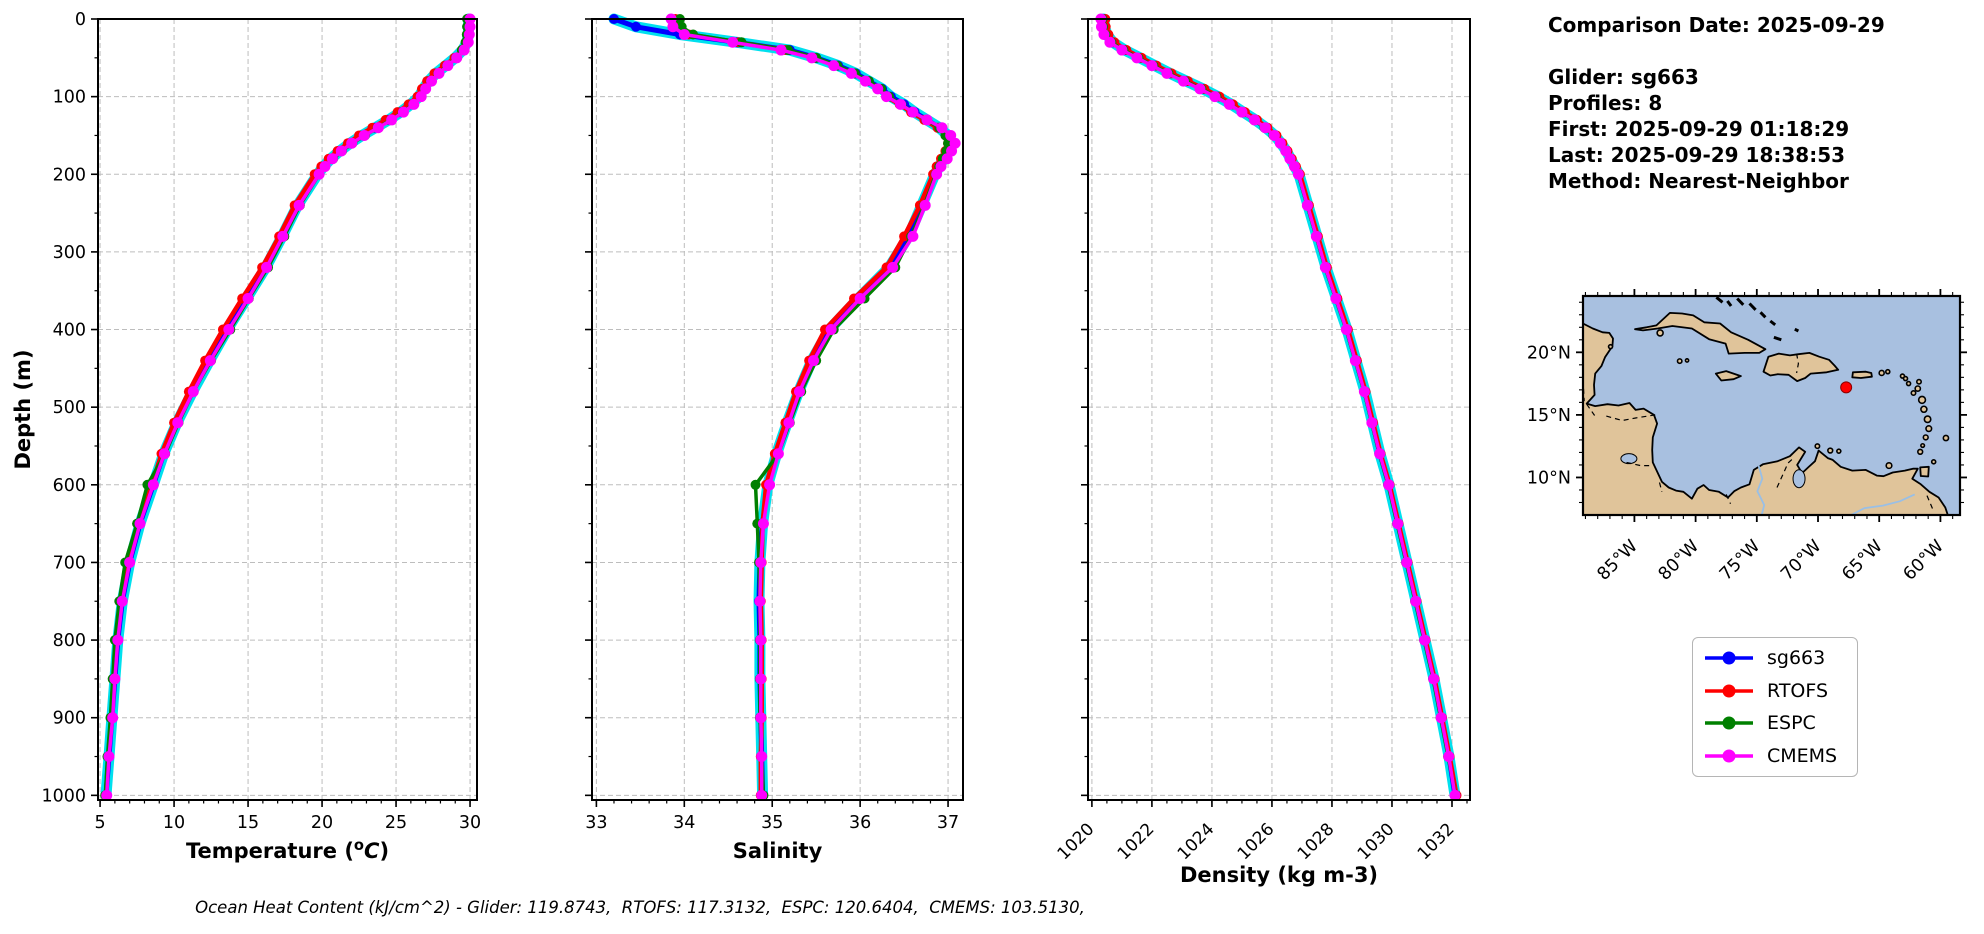 Image resolution: width=1984 pixels, height=934 pixels. Describe the element at coordinates (1279, 875) in the screenshot. I see `density-axis-label: Density (kg m-3)` at that location.